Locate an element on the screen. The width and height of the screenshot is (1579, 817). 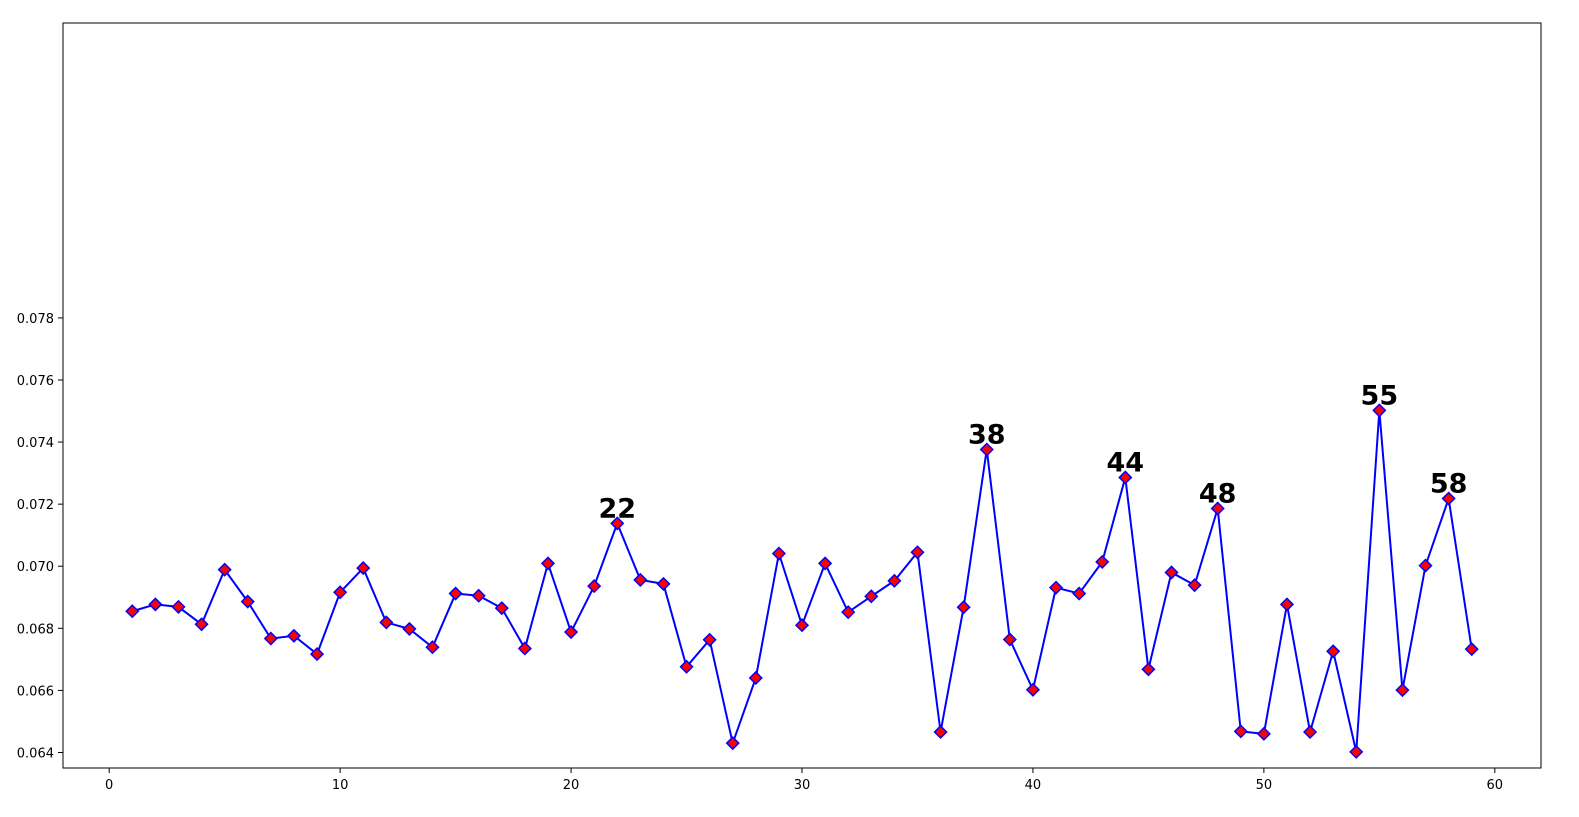
peak-label: 58 is located at coordinates (1449, 484).